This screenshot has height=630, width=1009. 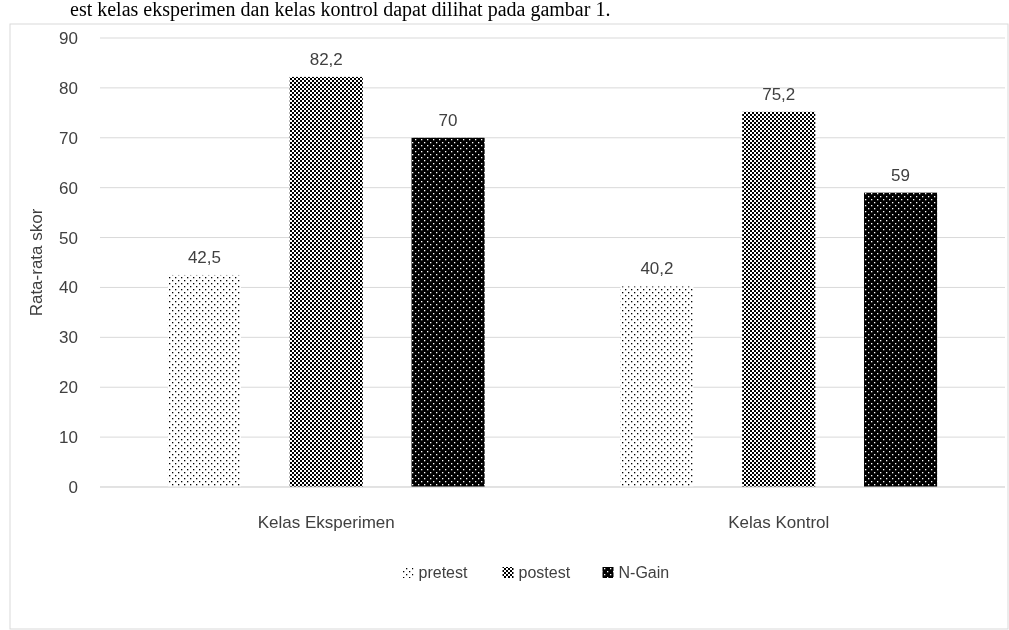 What do you see at coordinates (68, 238) in the screenshot?
I see `y-tick-label: 50` at bounding box center [68, 238].